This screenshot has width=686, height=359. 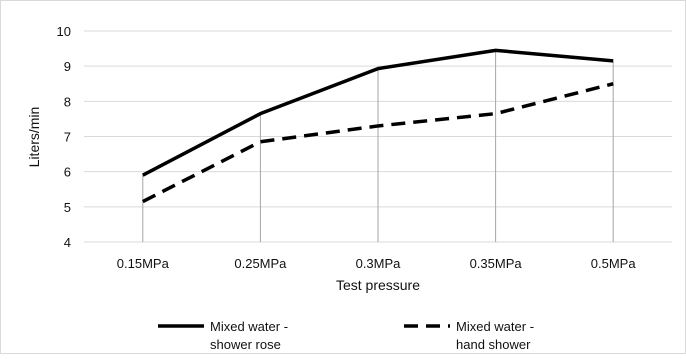 What do you see at coordinates (64, 31) in the screenshot?
I see `y-tick-label: 10` at bounding box center [64, 31].